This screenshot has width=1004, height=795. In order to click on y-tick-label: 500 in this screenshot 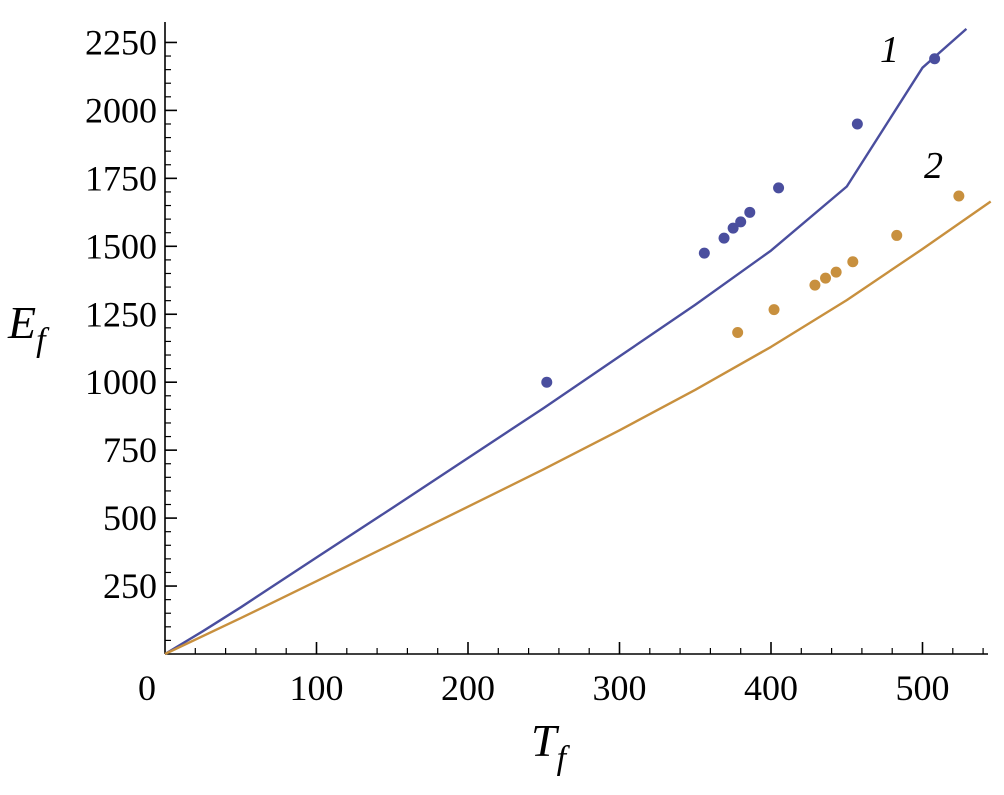, I will do `click(130, 518)`.